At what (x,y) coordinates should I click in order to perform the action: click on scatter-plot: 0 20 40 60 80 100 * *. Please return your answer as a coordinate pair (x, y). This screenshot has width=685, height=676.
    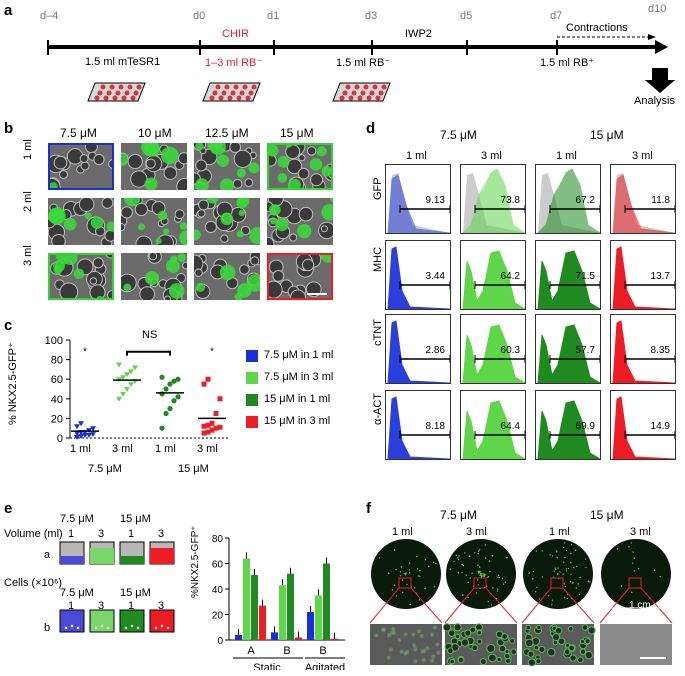
    Looking at the image, I should click on (137, 390).